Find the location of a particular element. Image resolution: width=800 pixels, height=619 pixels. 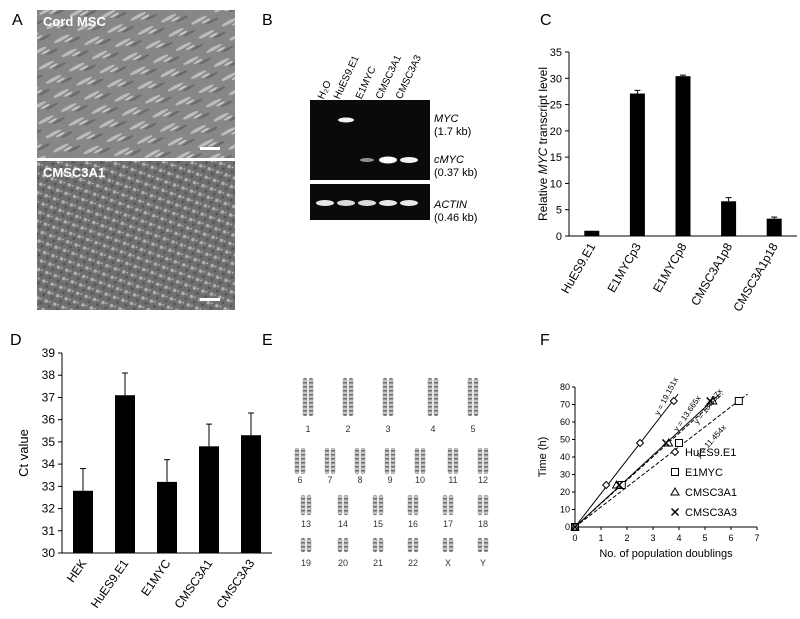

chart-f-legend-label: HuES9.E1 is located at coordinates (710, 453).